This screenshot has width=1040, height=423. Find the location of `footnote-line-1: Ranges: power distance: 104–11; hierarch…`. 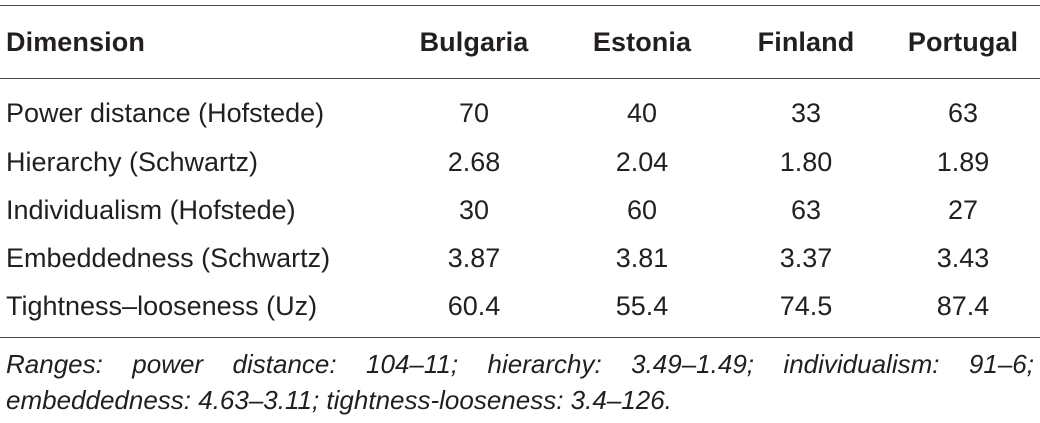

footnote-line-1: Ranges: power distance: 104–11; hierarch… is located at coordinates (520, 364).